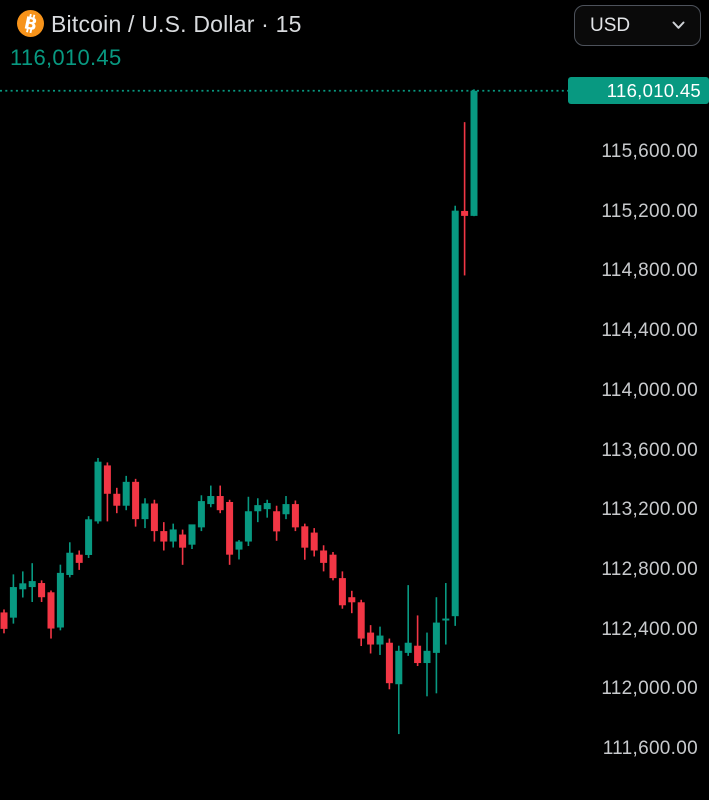 This screenshot has height=800, width=709. Describe the element at coordinates (649, 211) in the screenshot. I see `price-axis-label: 115,200.00` at that location.